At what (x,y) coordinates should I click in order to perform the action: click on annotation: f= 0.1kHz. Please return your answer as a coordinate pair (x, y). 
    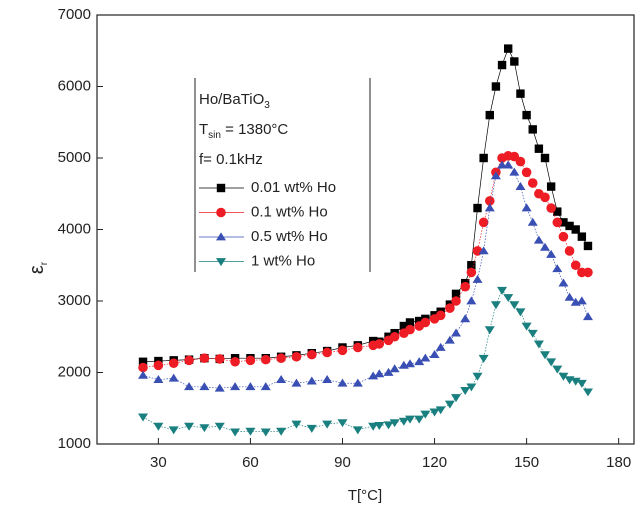
    Looking at the image, I should click on (231, 159).